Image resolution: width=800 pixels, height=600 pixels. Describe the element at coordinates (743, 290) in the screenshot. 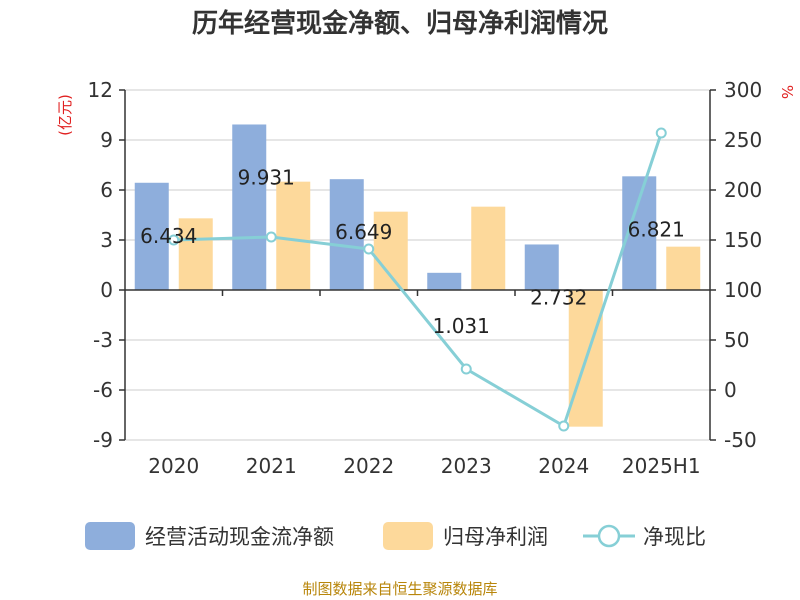

I see `right-tick-label: 100` at that location.